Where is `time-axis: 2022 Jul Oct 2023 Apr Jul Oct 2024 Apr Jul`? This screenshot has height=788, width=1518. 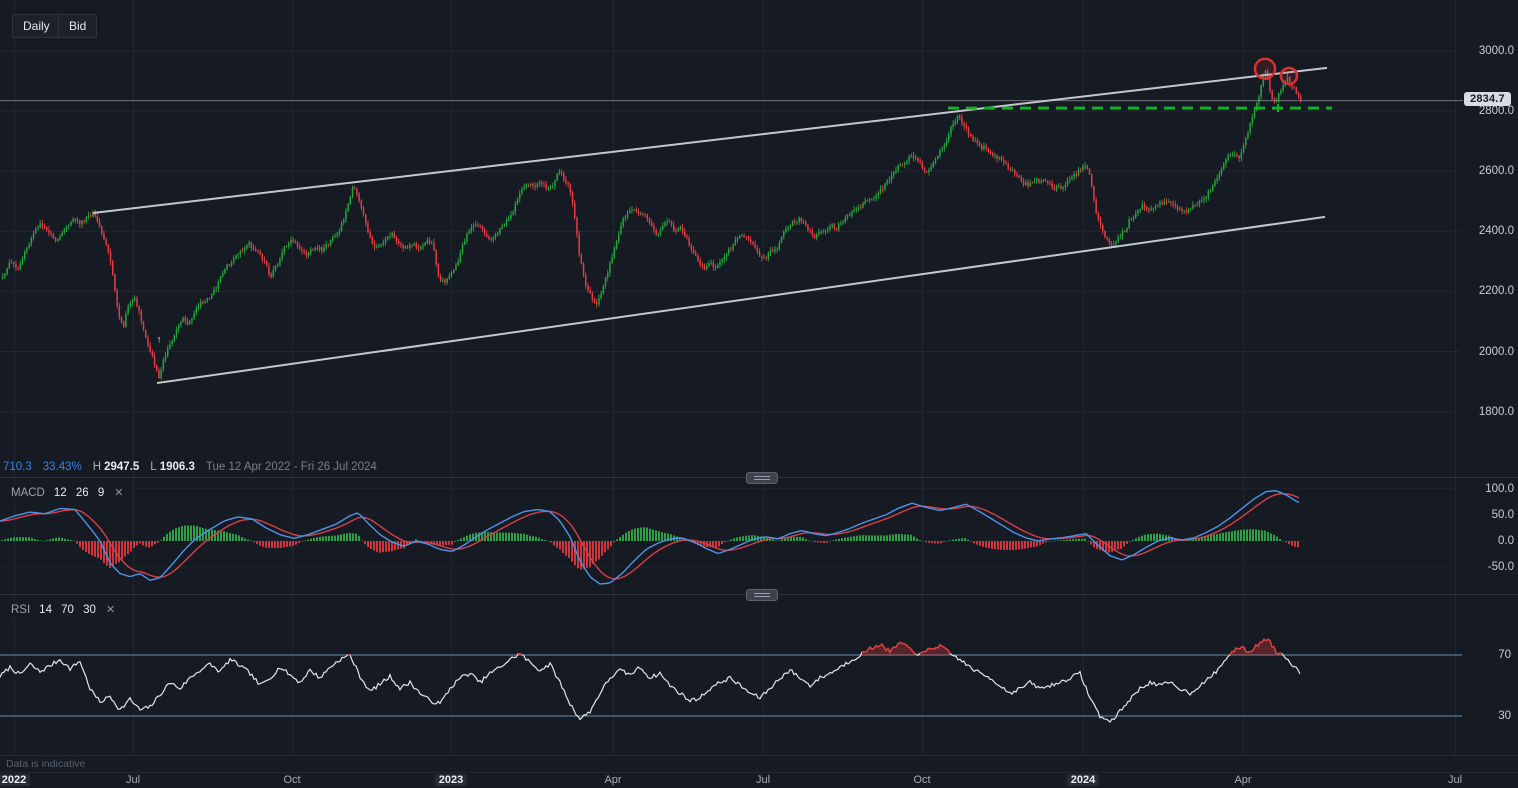
time-axis: 2022 Jul Oct 2023 Apr Jul Oct 2024 Apr Jul is located at coordinates (759, 780).